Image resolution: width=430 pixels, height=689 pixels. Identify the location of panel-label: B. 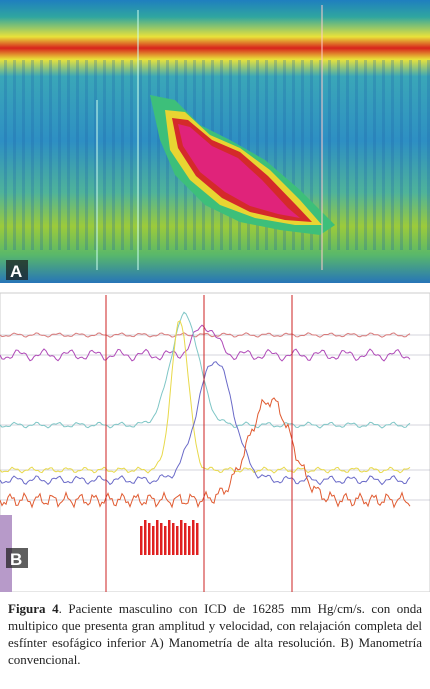
(16, 559).